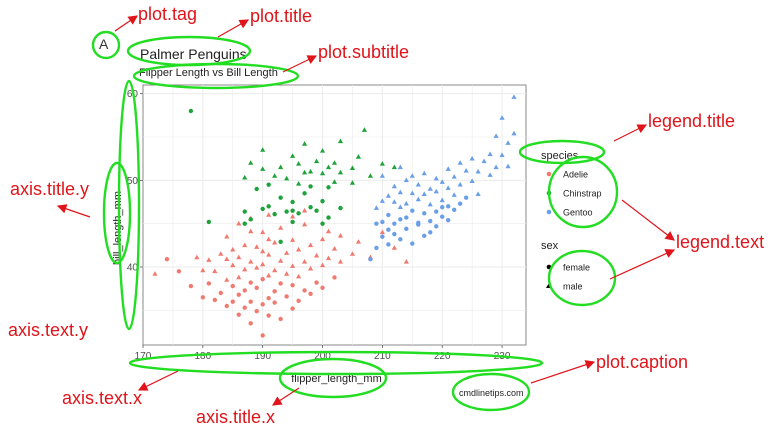  Describe the element at coordinates (563, 372) in the screenshot. I see `arrow-plot-caption` at that location.